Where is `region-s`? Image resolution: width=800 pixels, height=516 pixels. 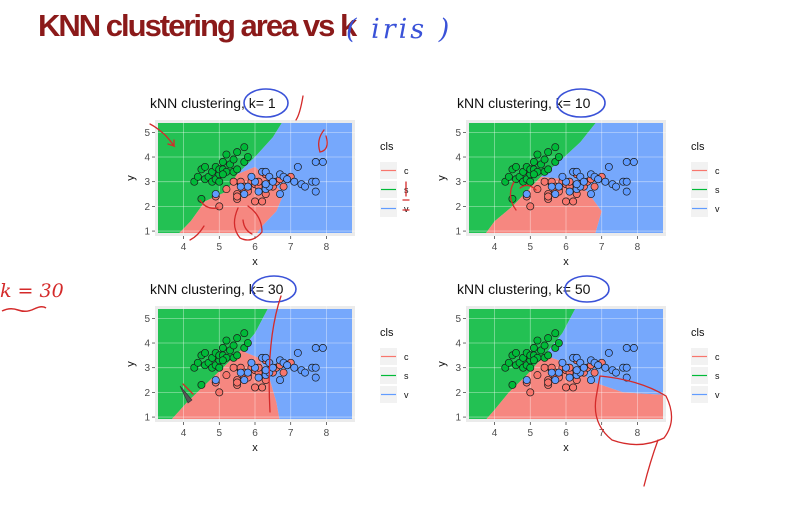 region-s is located at coordinates (532, 178).